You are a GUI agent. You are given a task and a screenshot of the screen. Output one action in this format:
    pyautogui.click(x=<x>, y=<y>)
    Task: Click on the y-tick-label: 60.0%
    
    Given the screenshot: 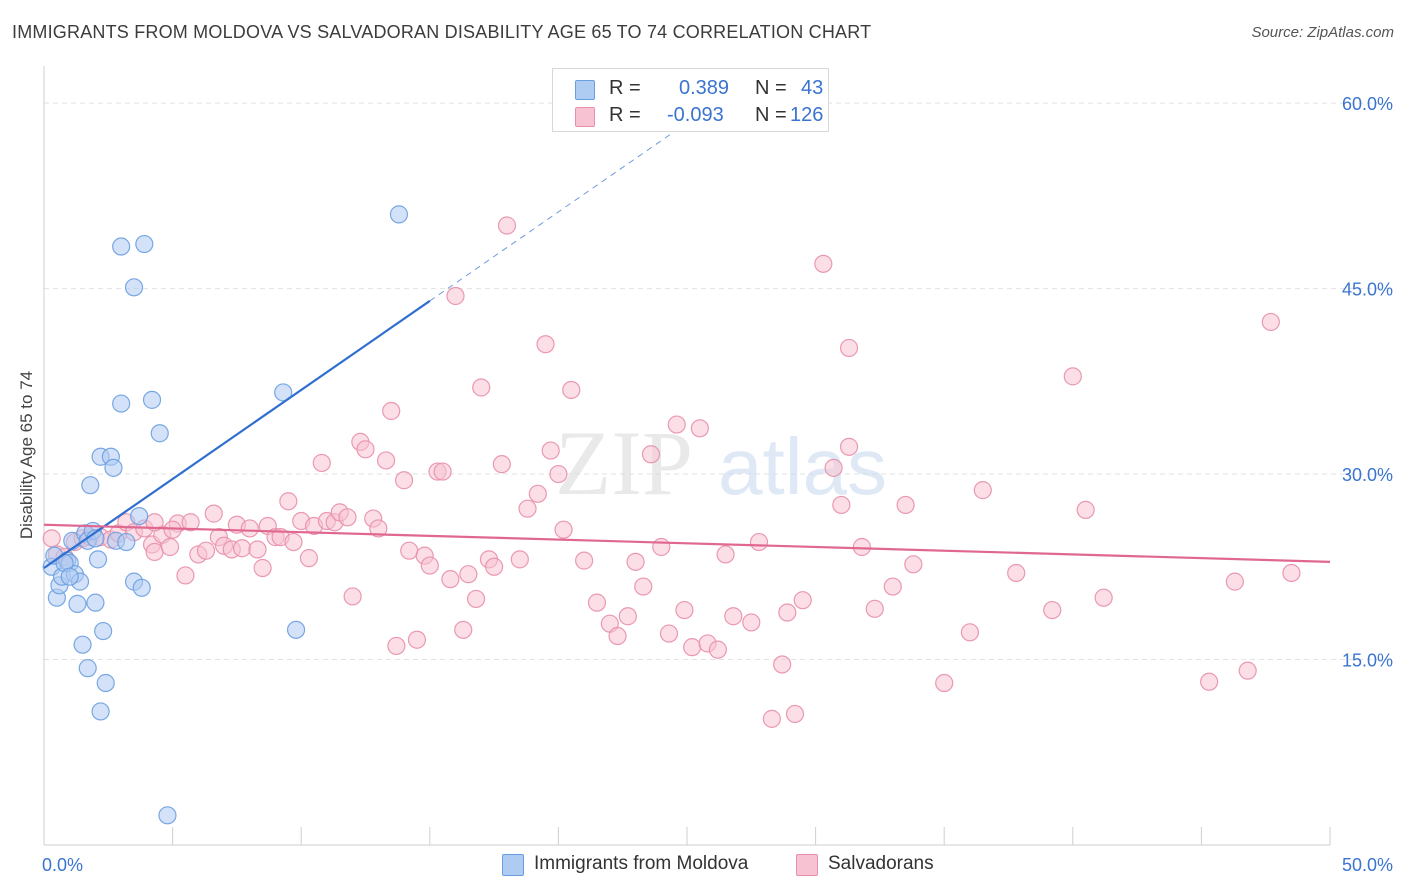 What is the action you would take?
    pyautogui.click(x=1367, y=104)
    